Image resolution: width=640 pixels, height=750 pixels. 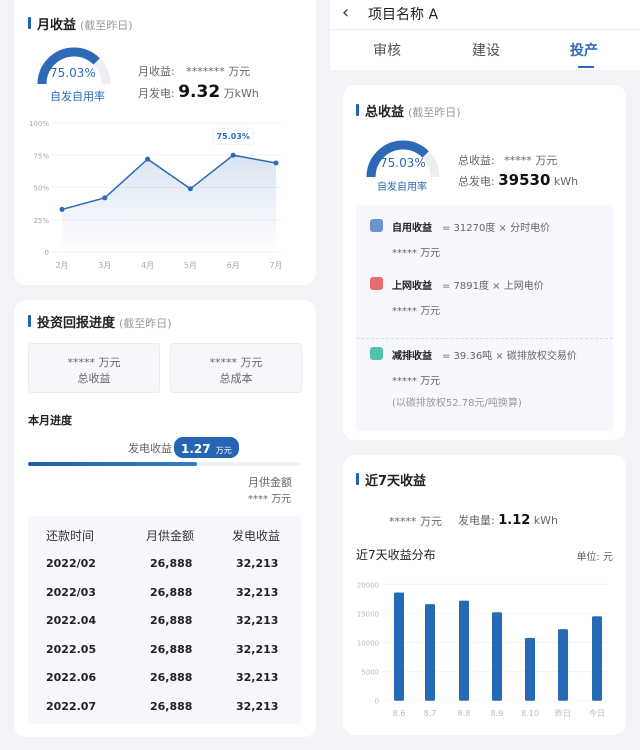 What do you see at coordinates (584, 51) in the screenshot?
I see `tab-production: 投产` at bounding box center [584, 51].